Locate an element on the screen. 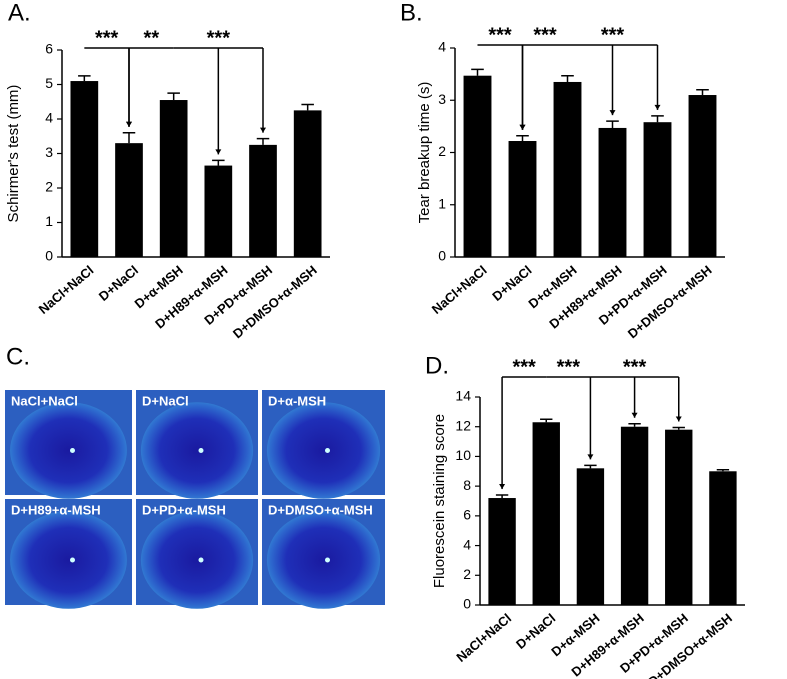 The width and height of the screenshot is (787, 679). y-axis-label: Tear breakup time (s) is located at coordinates (424, 153).